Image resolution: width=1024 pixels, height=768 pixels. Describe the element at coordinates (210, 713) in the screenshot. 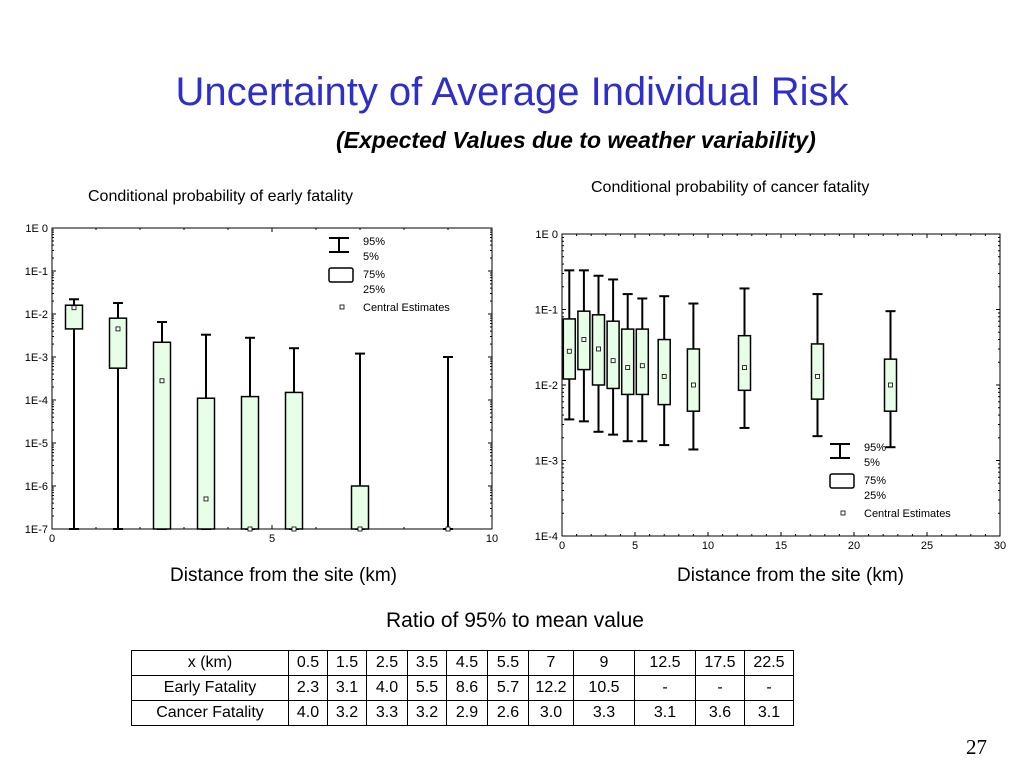

I see `row1-cell: Cancer Fatality` at that location.